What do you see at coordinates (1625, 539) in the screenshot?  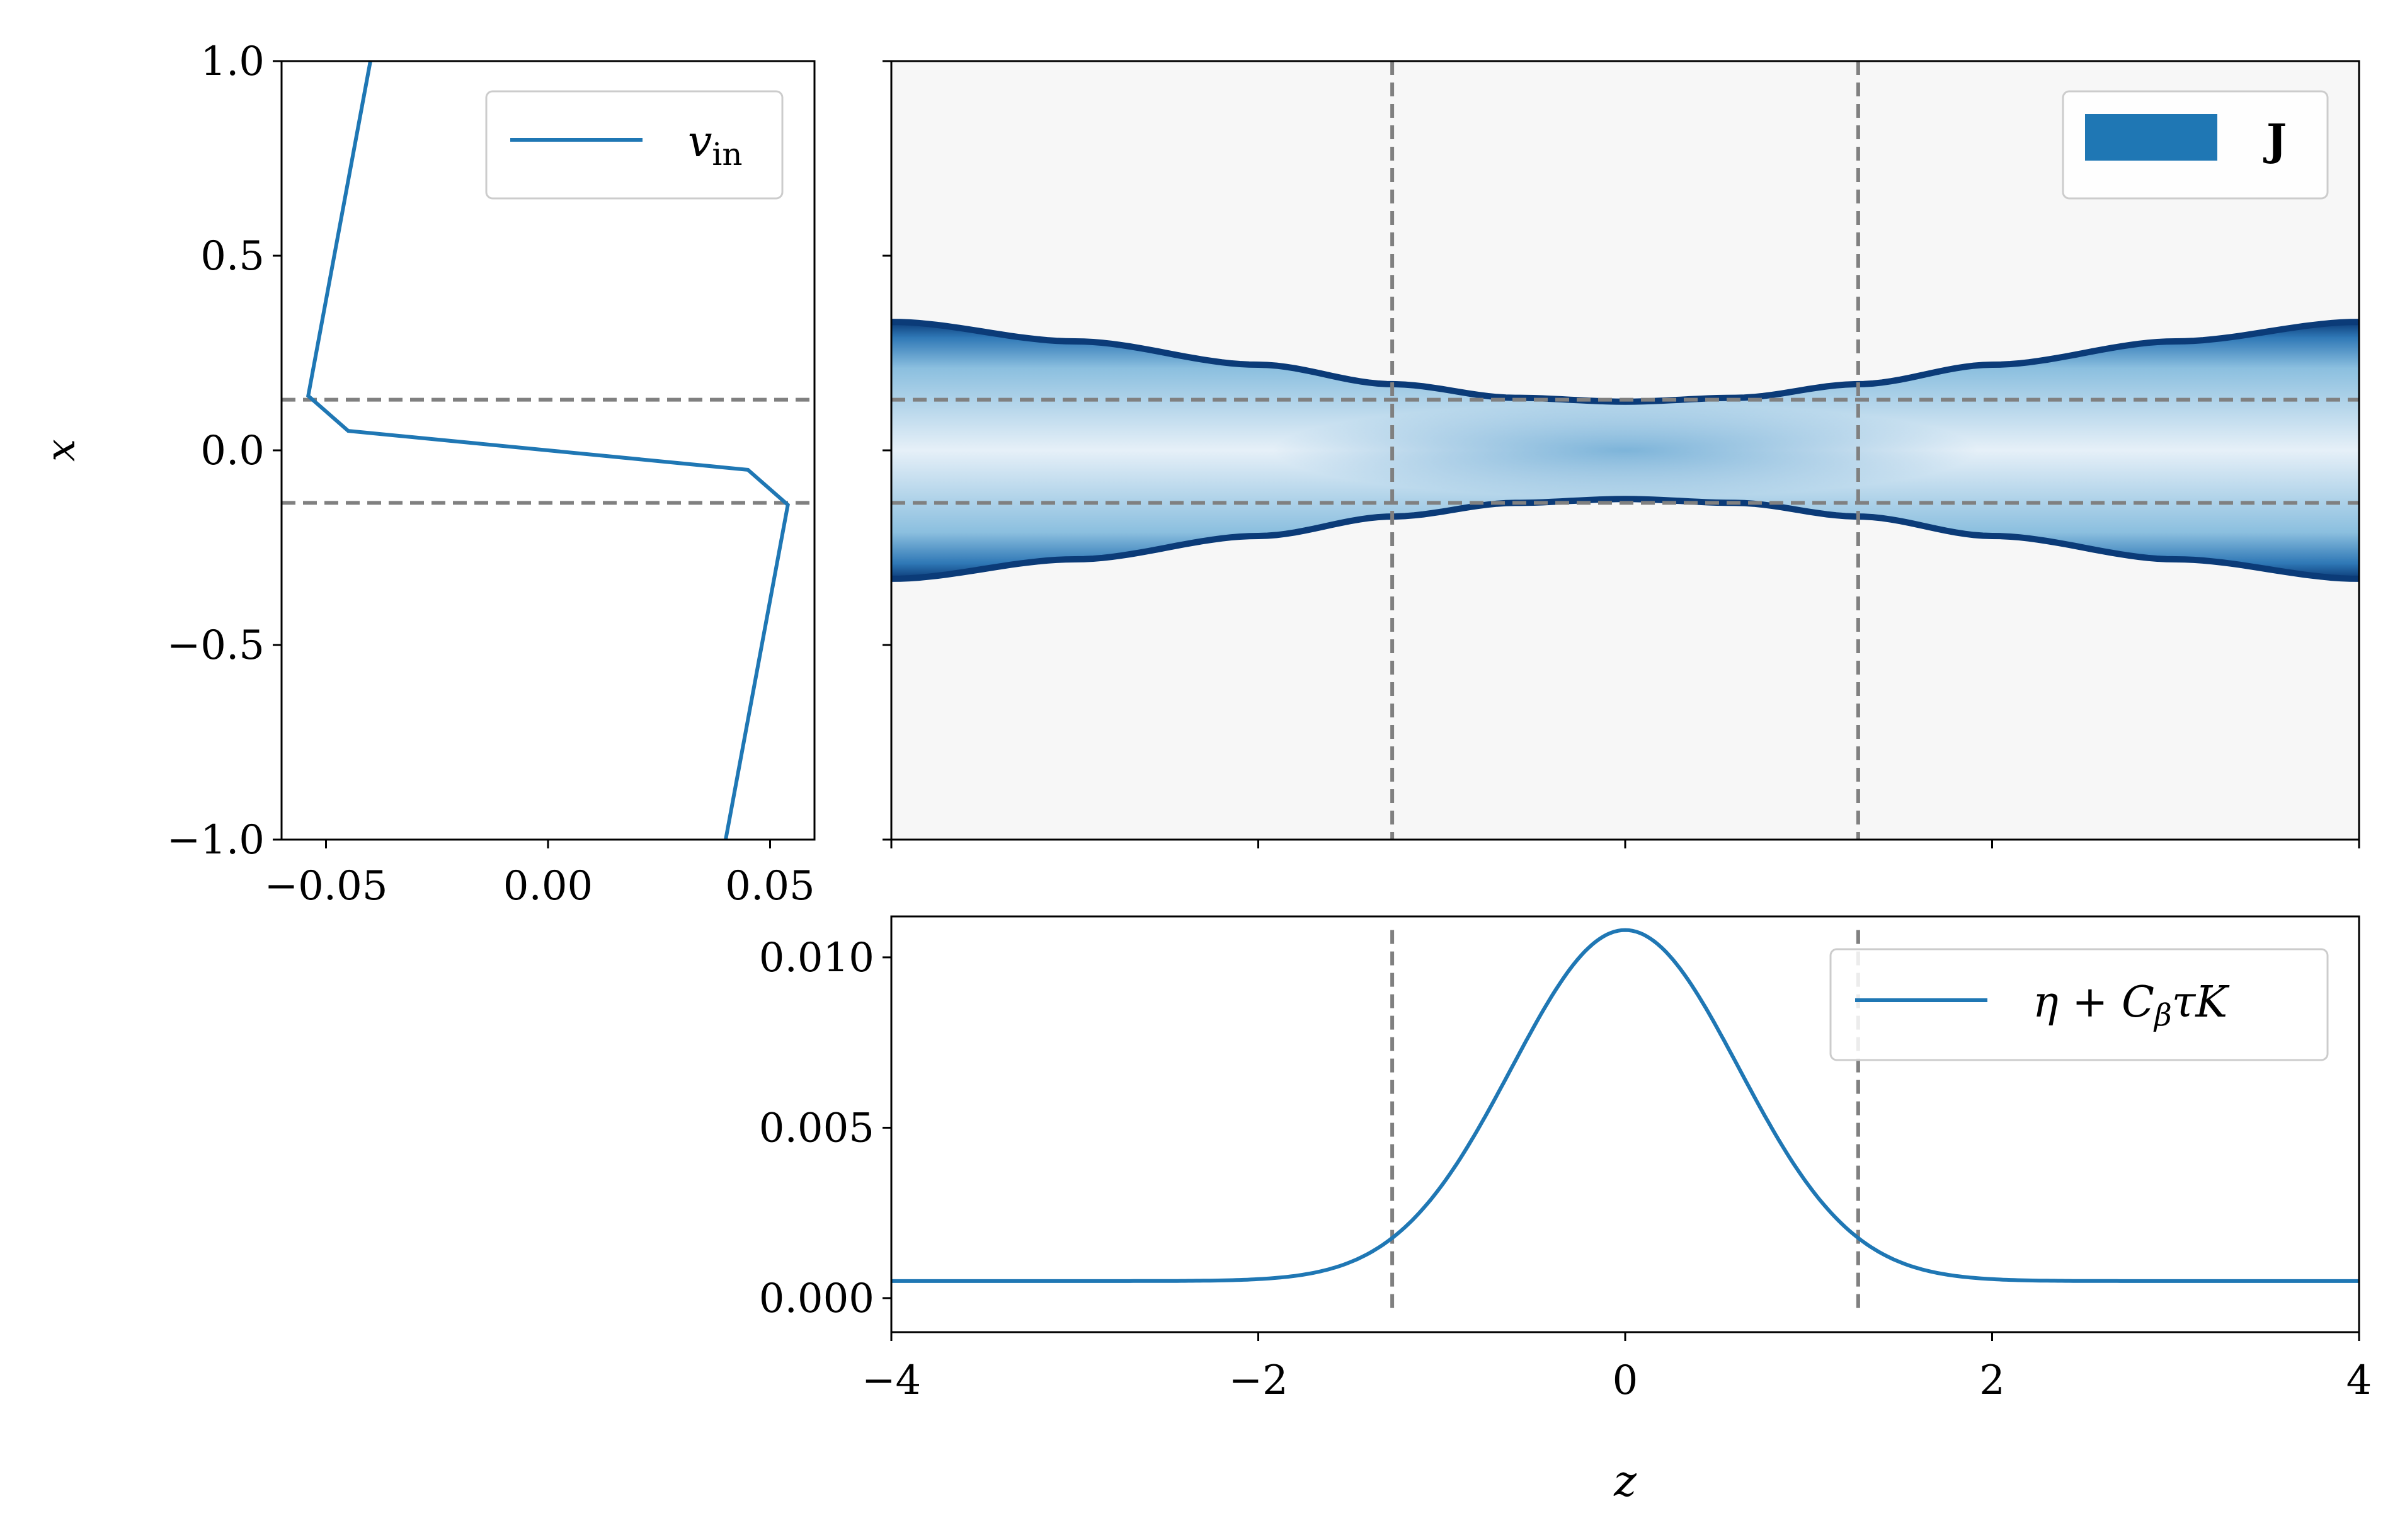 I see `current-sheet-edge-bottom` at bounding box center [1625, 539].